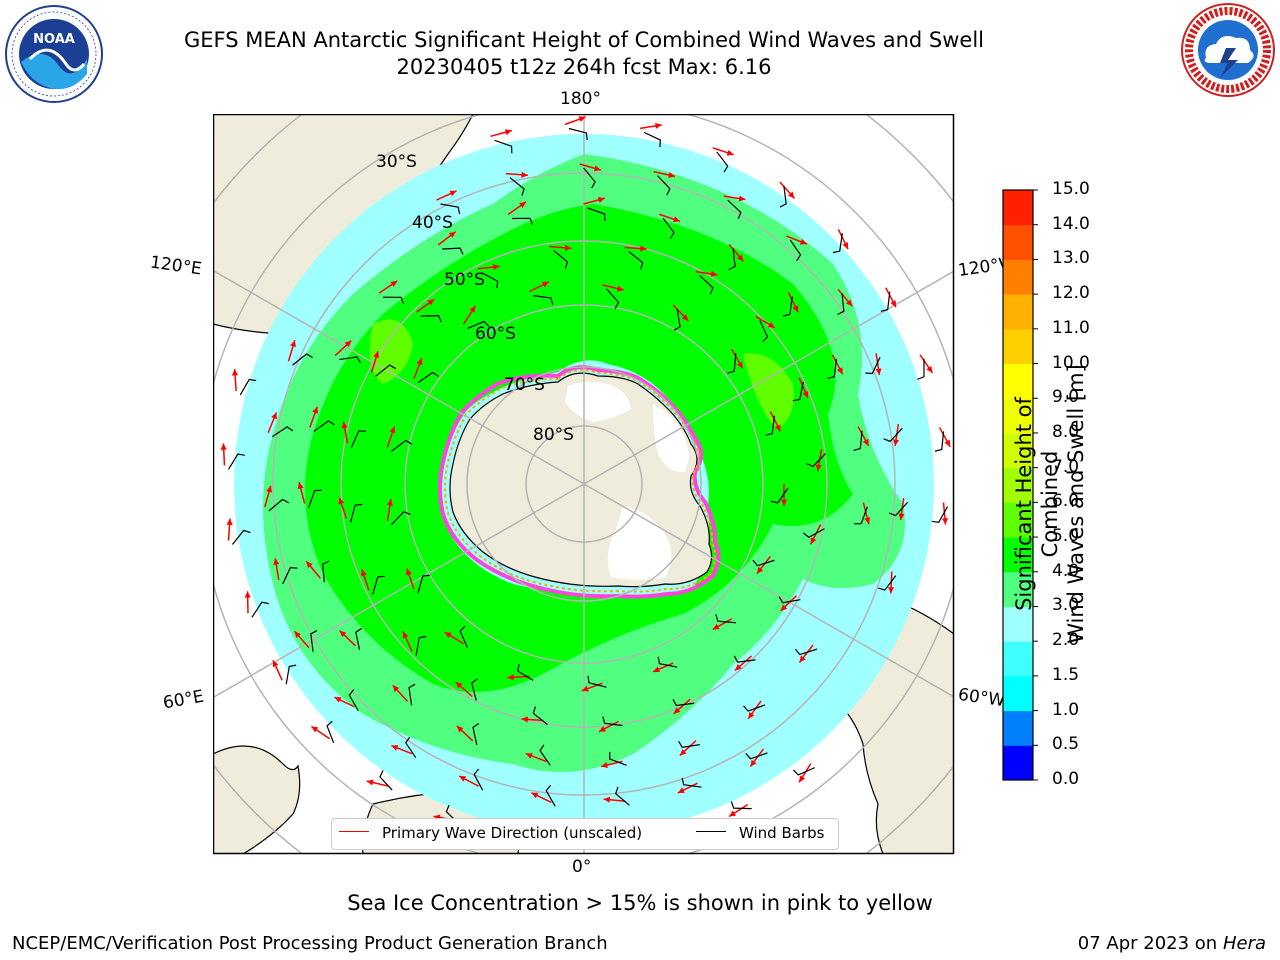 The height and width of the screenshot is (960, 1280). What do you see at coordinates (464, 280) in the screenshot?
I see `lat-label-50s: 50°S` at bounding box center [464, 280].